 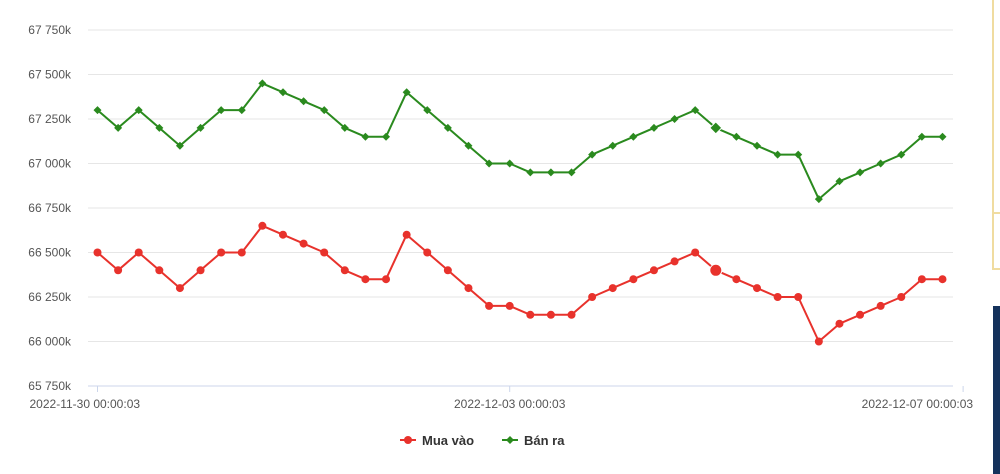 I want to click on y-tick-label: 65 750k, so click(x=50, y=386).